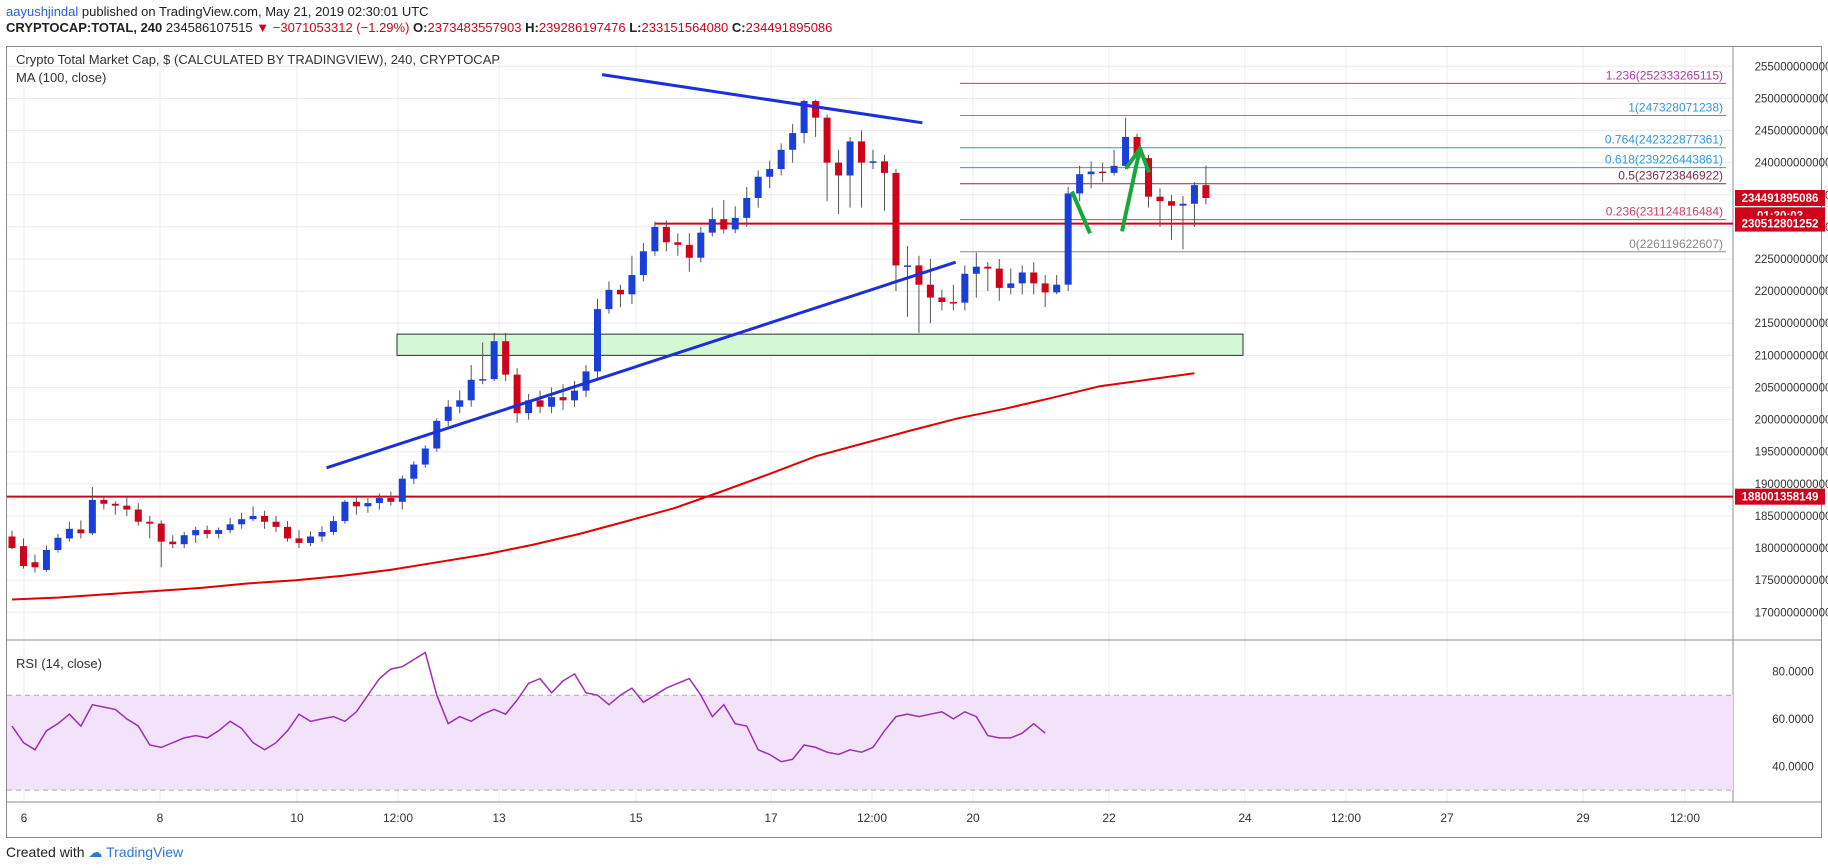 This screenshot has height=868, width=1828. Describe the element at coordinates (42, 11) in the screenshot. I see `author-link: aayushjindal` at that location.